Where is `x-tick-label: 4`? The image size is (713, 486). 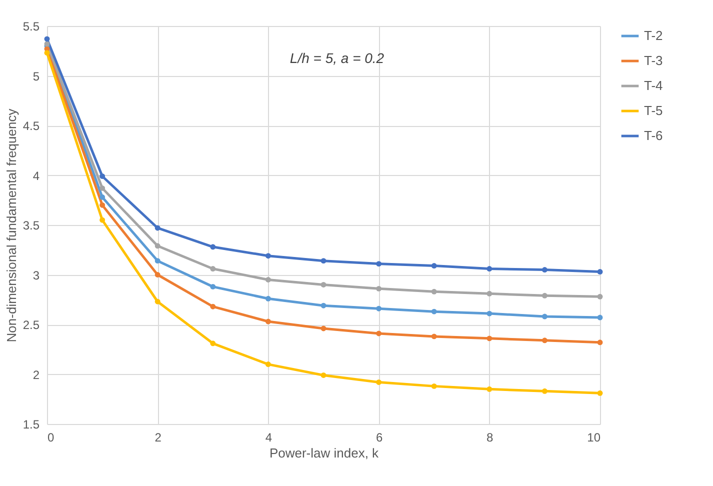 x-tick-label: 4 is located at coordinates (268, 437).